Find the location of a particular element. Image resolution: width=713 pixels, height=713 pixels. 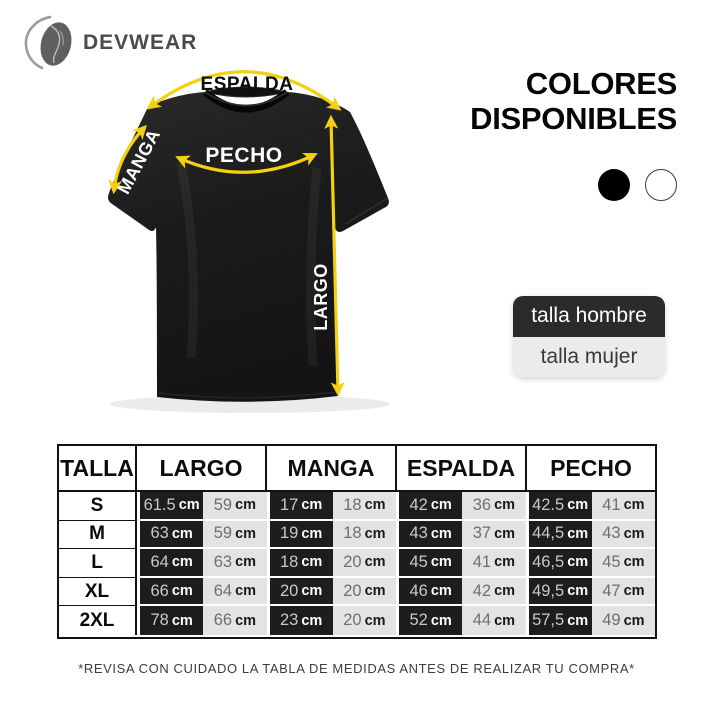

header-talla: TALLA is located at coordinates (98, 468).